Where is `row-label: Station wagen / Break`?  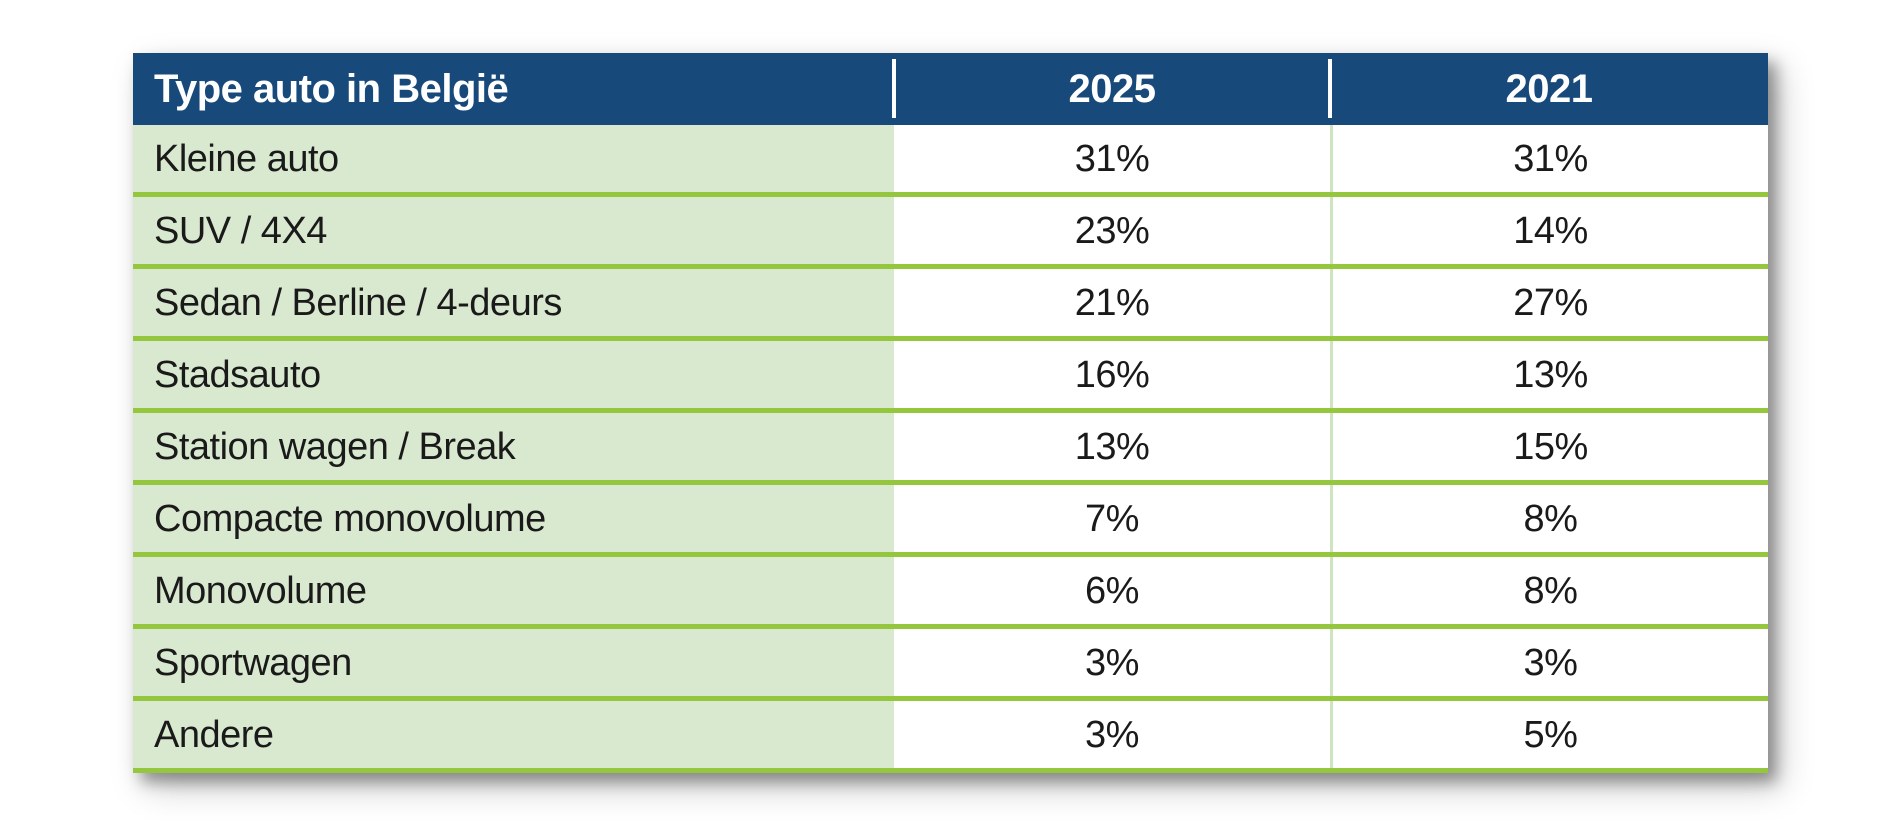 row-label: Station wagen / Break is located at coordinates (513, 446).